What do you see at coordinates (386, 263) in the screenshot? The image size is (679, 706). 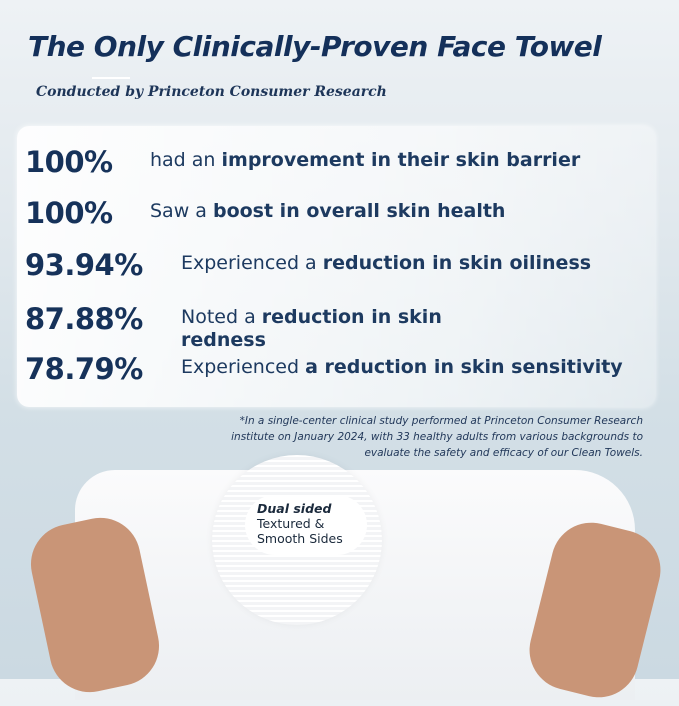 I see `stat-text: Experienced a reduction in skin oiliness` at bounding box center [386, 263].